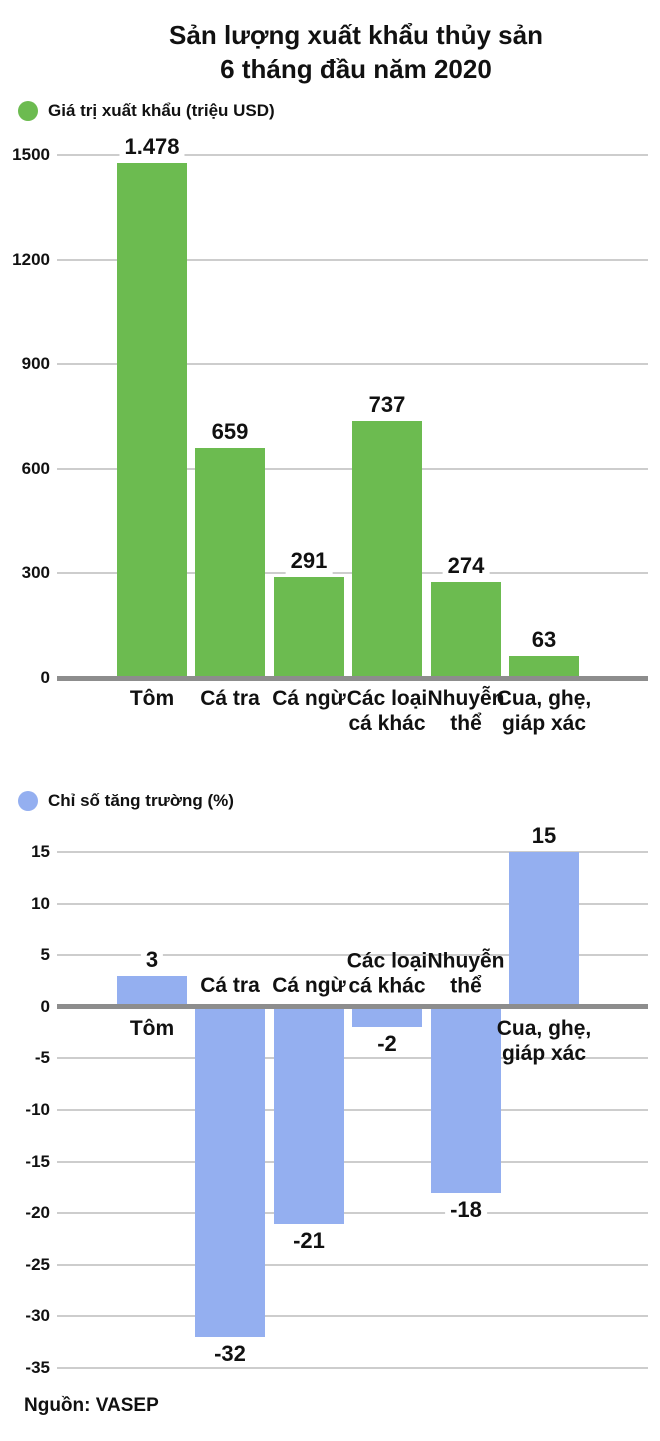 This screenshot has height=1441, width=660. I want to click on y-axis-tick-label: 900, so click(35, 364).